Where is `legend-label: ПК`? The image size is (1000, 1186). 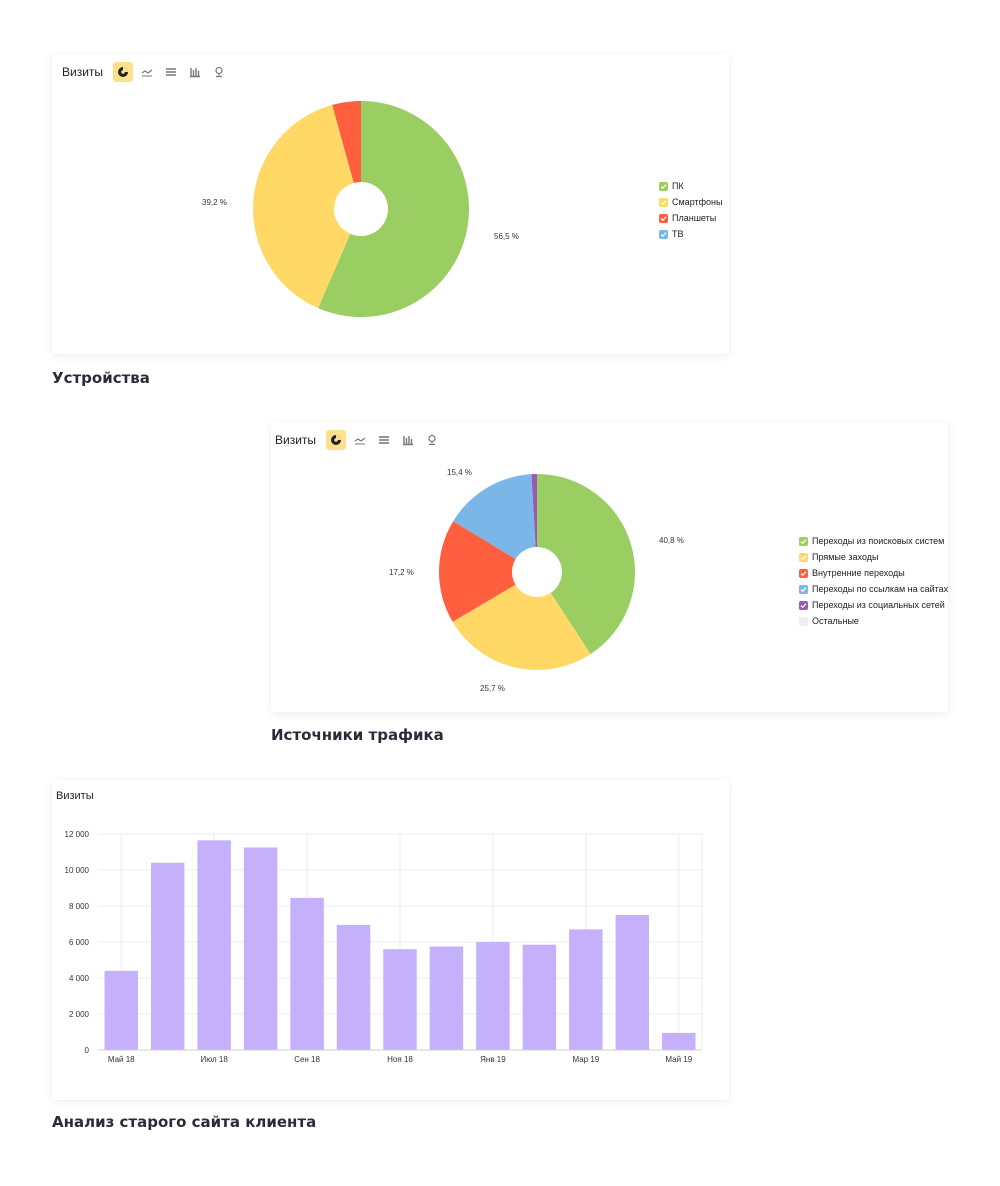 legend-label: ПК is located at coordinates (678, 186).